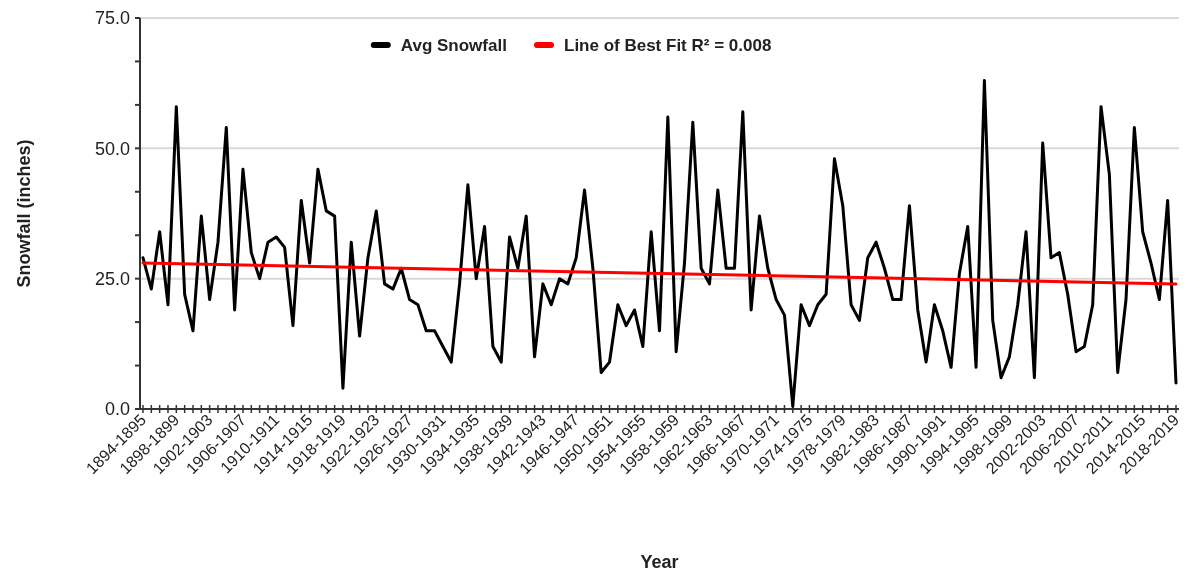 This screenshot has width=1187, height=578. I want to click on y-tick-label: 75.0, so click(112, 18).